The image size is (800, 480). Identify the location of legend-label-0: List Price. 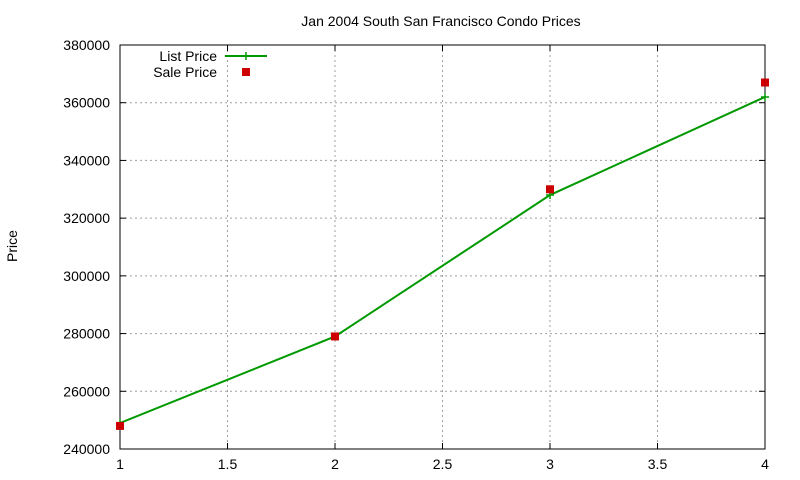
(188, 56).